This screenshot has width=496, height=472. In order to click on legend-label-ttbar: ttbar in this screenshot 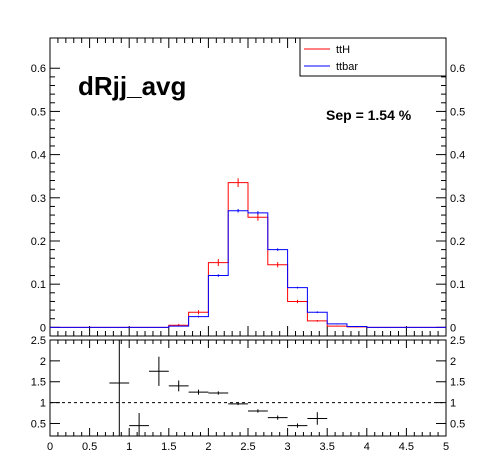, I will do `click(347, 67)`.